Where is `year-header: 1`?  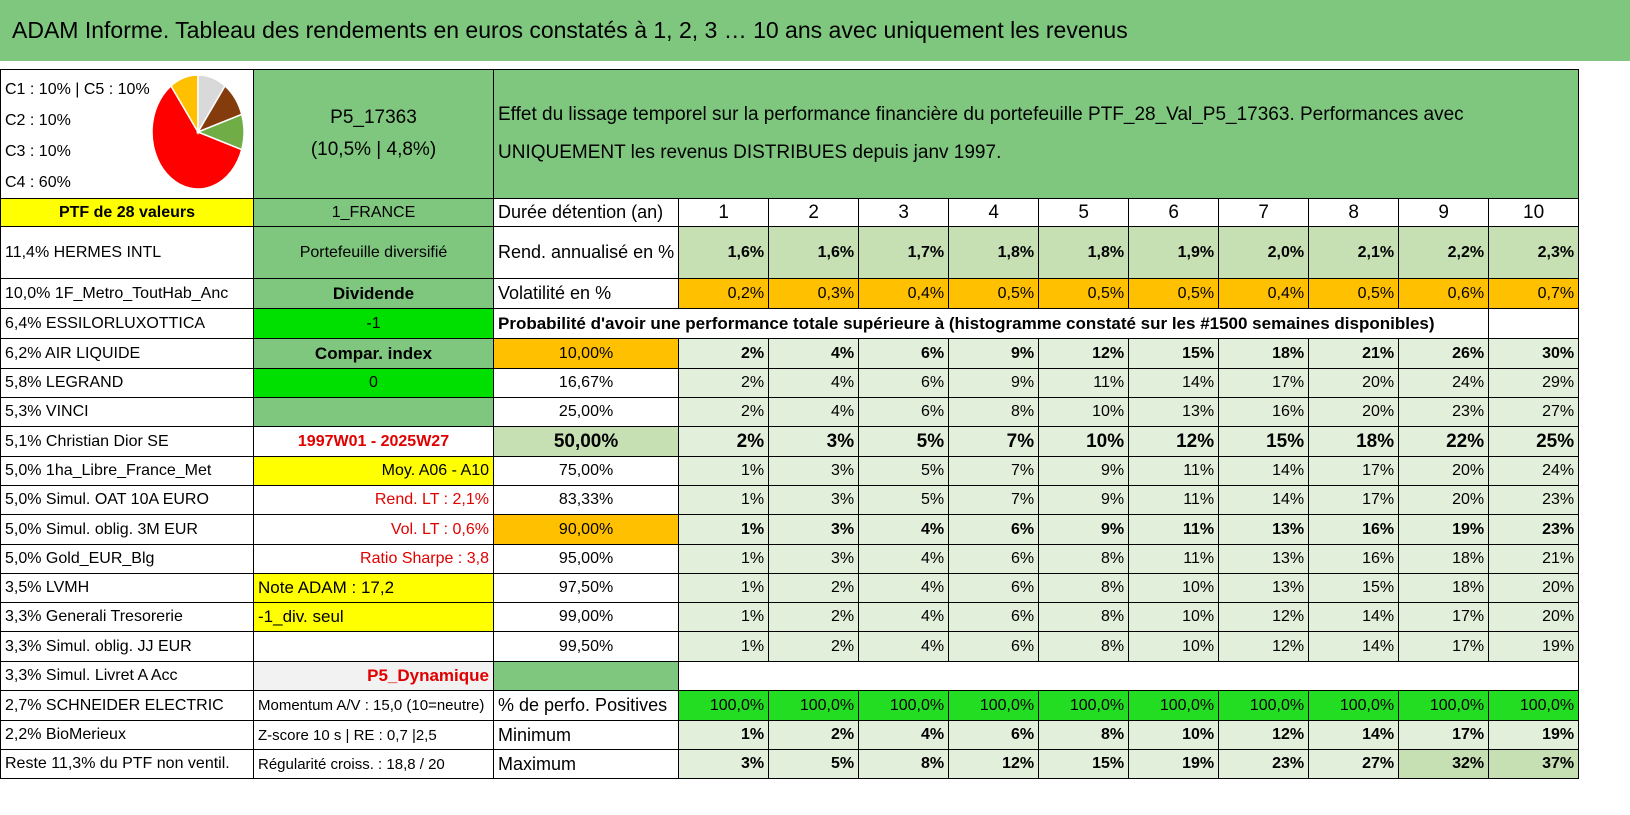
year-header: 1 is located at coordinates (724, 212).